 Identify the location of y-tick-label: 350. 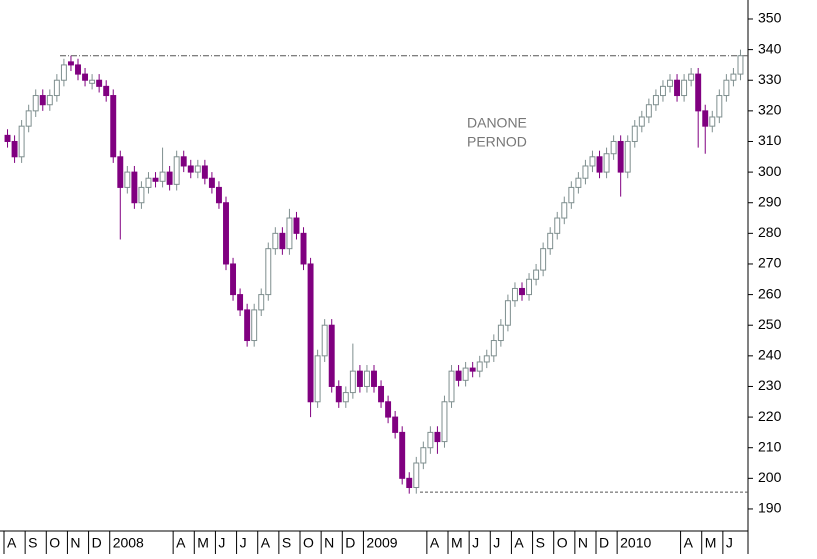
(770, 18).